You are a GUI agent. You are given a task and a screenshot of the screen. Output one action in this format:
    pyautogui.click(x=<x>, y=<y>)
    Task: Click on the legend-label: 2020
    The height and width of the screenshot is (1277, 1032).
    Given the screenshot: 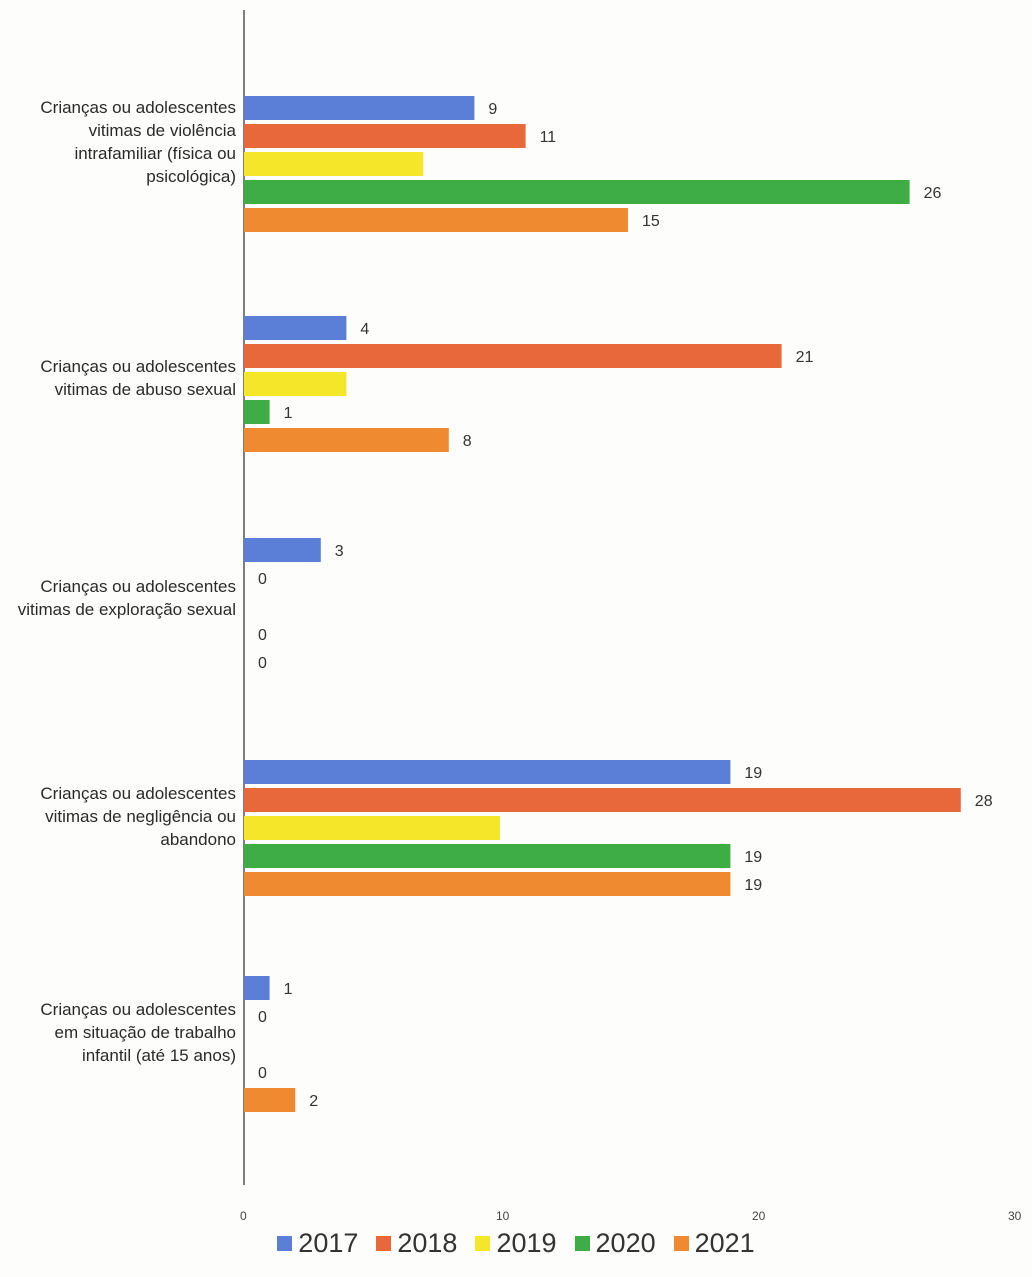 What is the action you would take?
    pyautogui.click(x=625, y=1243)
    